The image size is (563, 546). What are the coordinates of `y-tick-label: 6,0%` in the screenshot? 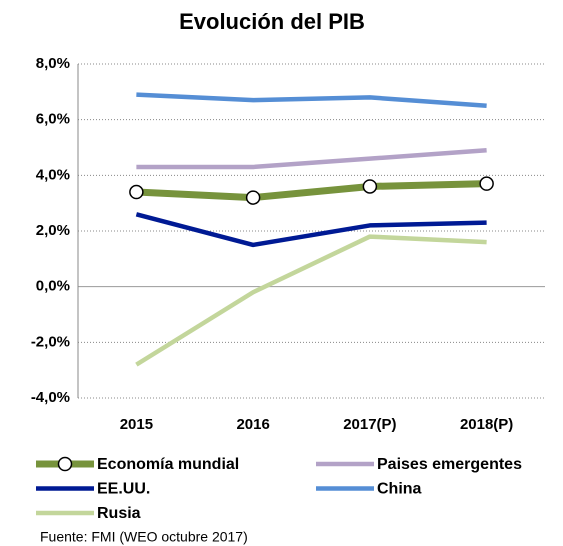 It's located at (53, 119).